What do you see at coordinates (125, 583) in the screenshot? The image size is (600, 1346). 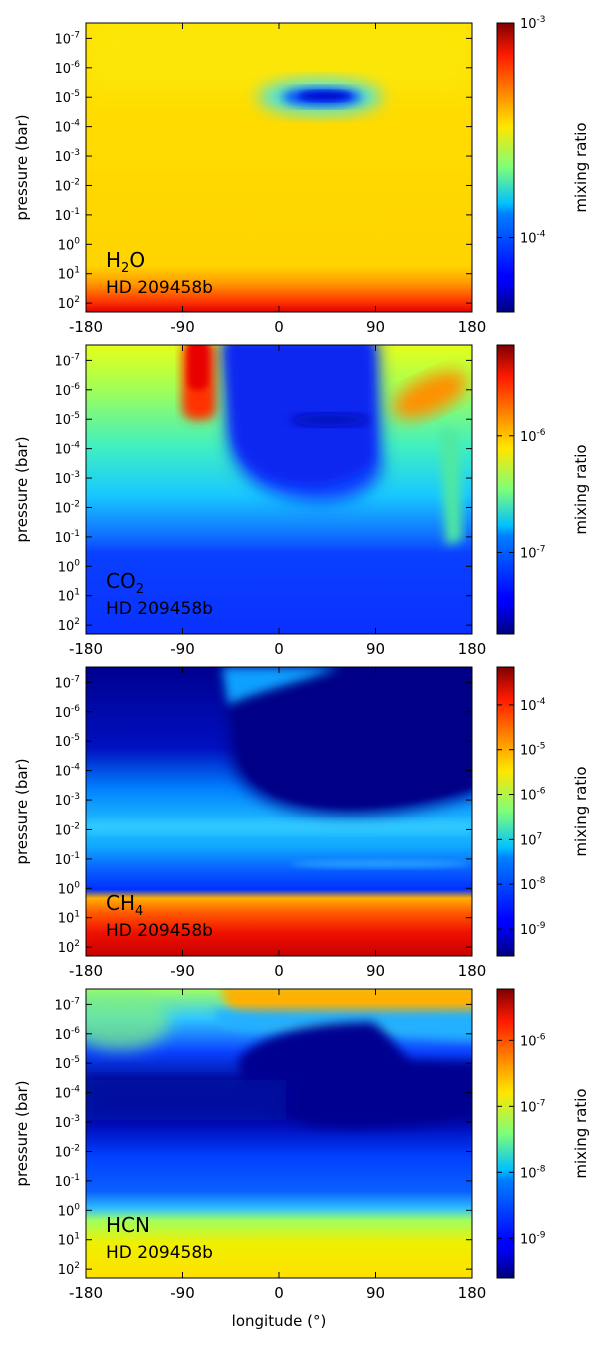 I see `species-label: CO2` at bounding box center [125, 583].